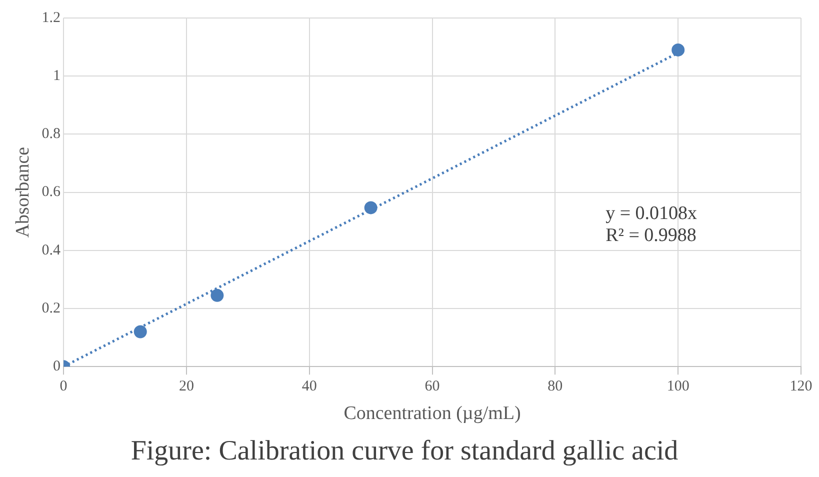  I want to click on annotation: y = 0.0108x, so click(652, 213).